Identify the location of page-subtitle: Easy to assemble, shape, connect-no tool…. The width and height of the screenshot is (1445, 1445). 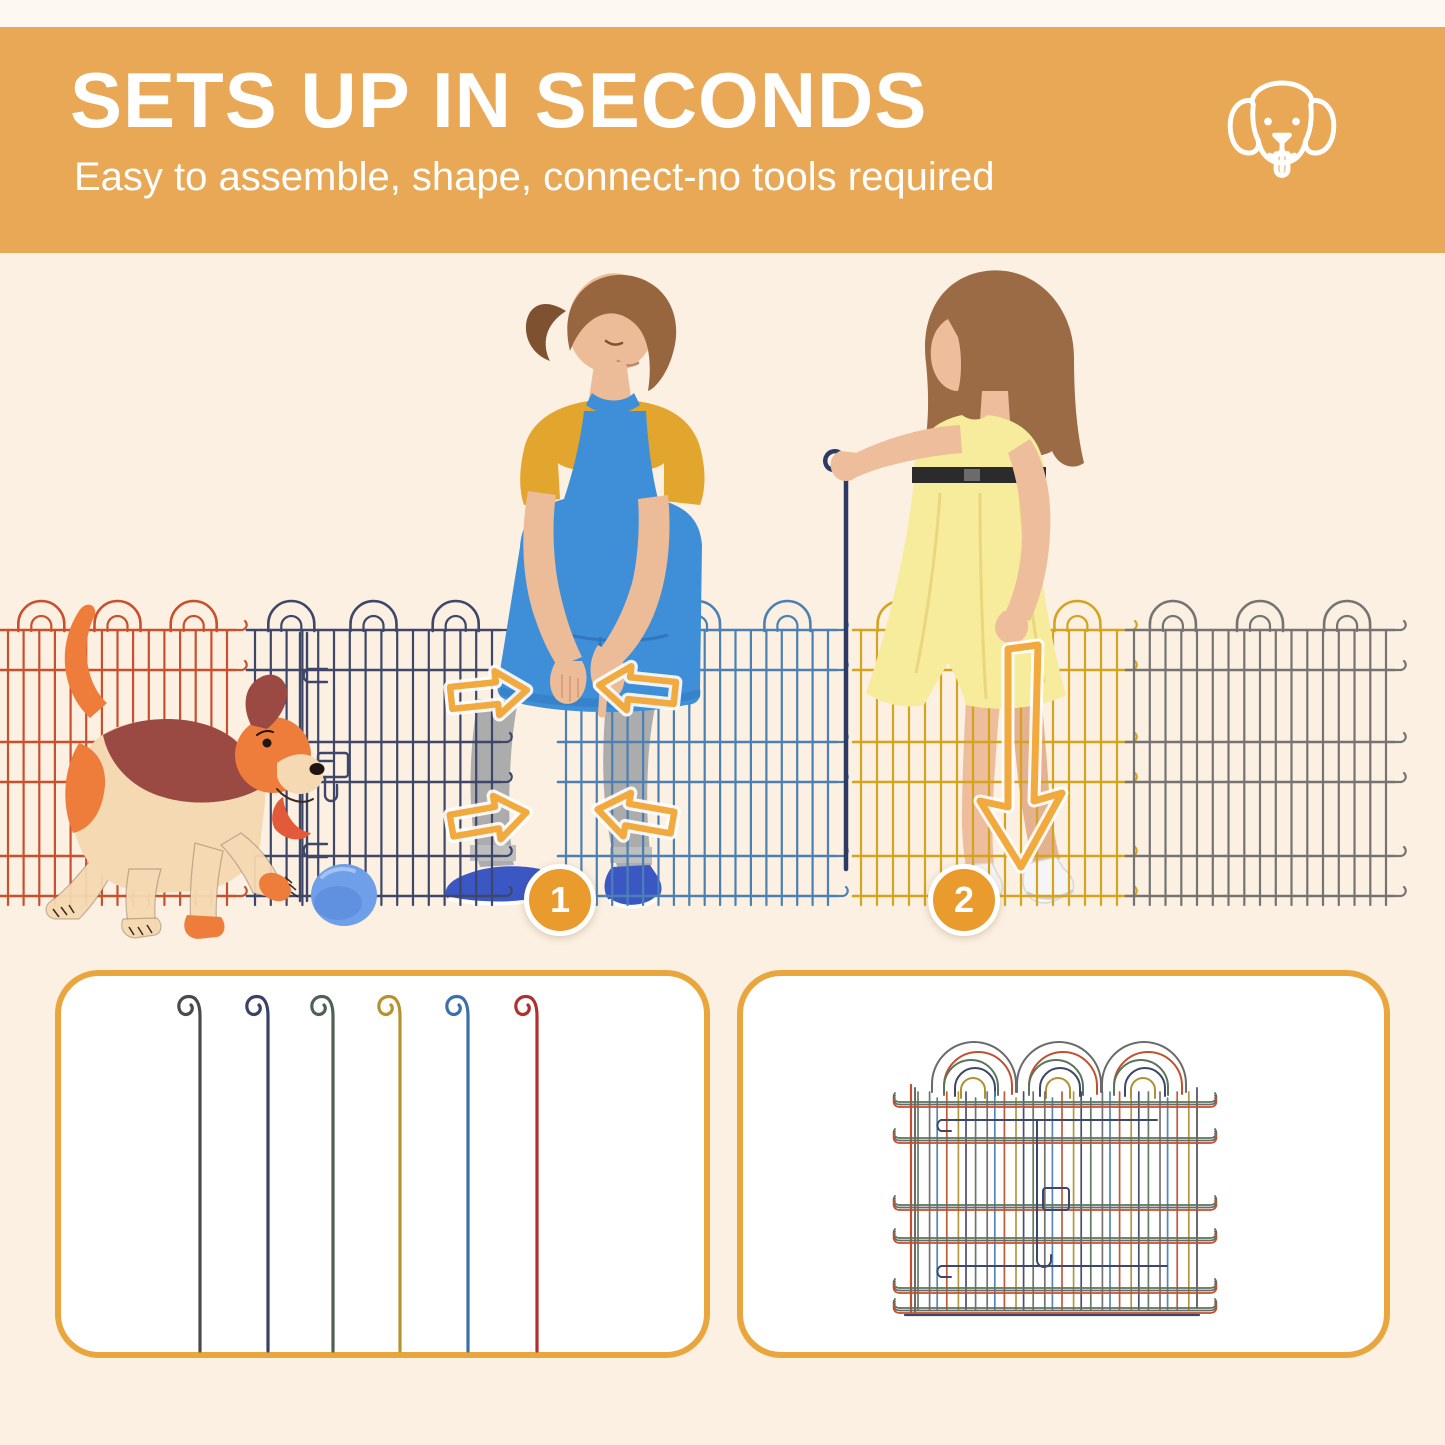
(534, 177).